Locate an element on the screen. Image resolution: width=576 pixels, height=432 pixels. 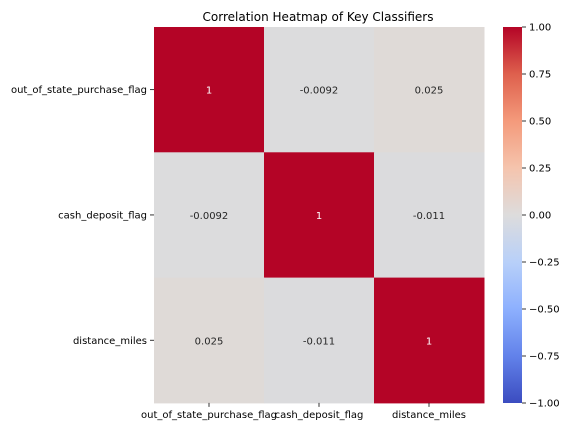
row-label: out_of_state_purchase_flag is located at coordinates (79, 90).